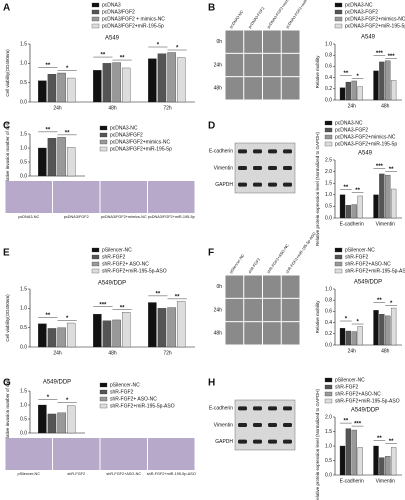 Image resolution: width=405 pixels, height=500 pixels. I want to click on legend-label: pcDNA3-FGF2+mimics-NC, so click(365, 137).